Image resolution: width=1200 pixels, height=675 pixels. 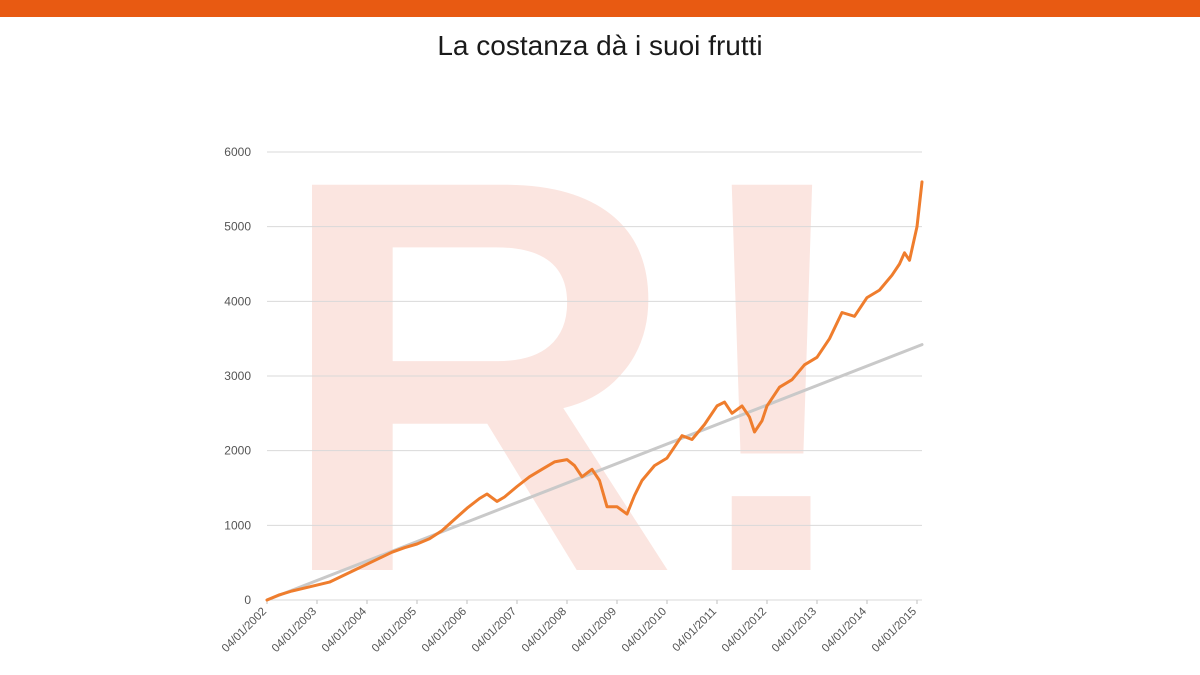 I want to click on page-title: La costanza dà i suoi frutti, so click(x=600, y=45).